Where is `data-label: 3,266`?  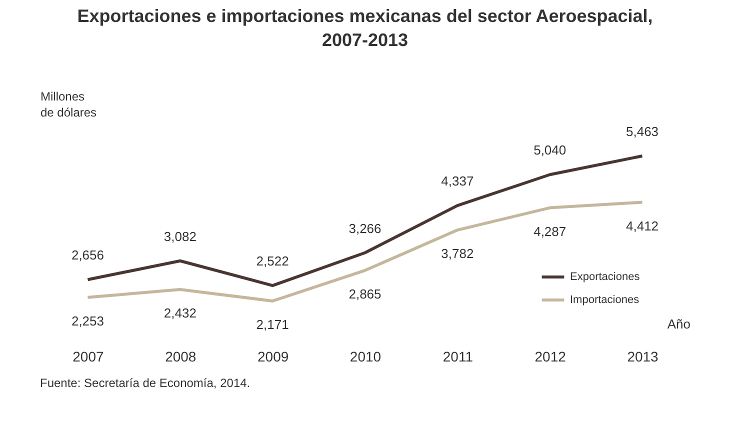 data-label: 3,266 is located at coordinates (365, 228).